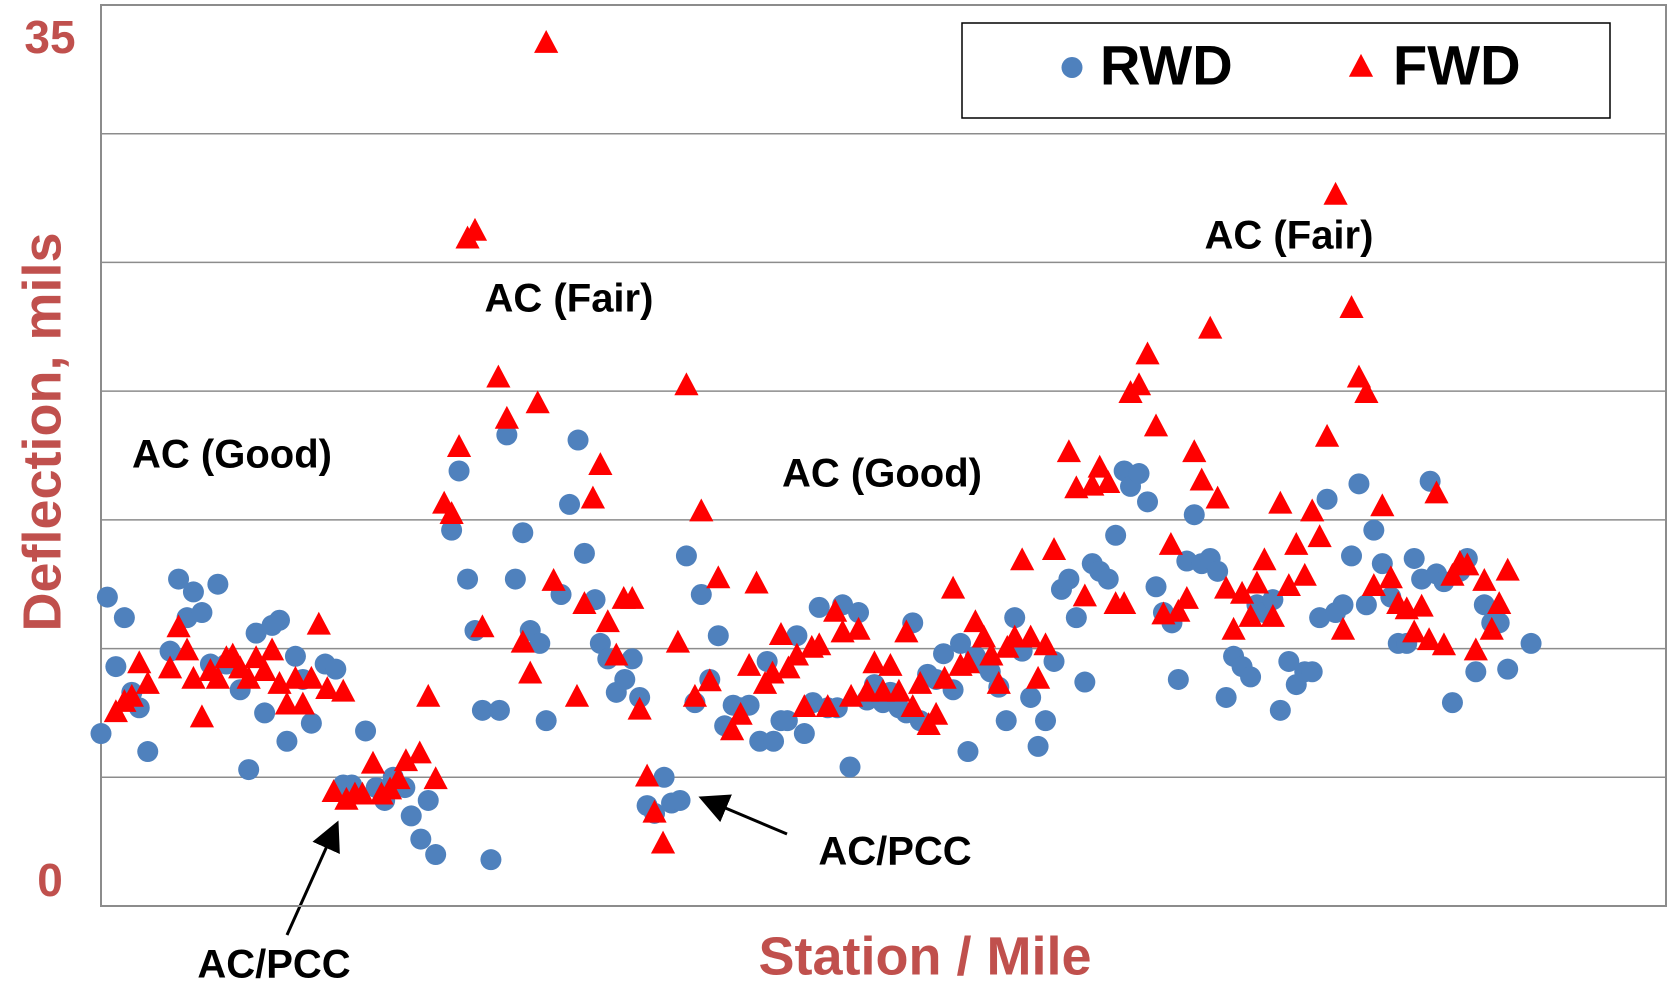 This screenshot has height=985, width=1667. I want to click on annotation: AC (Fair), so click(1289, 236).